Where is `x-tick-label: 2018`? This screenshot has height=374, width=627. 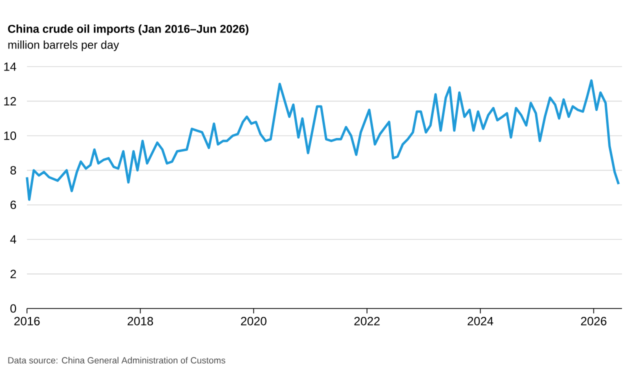 x-tick-label: 2018 is located at coordinates (141, 321).